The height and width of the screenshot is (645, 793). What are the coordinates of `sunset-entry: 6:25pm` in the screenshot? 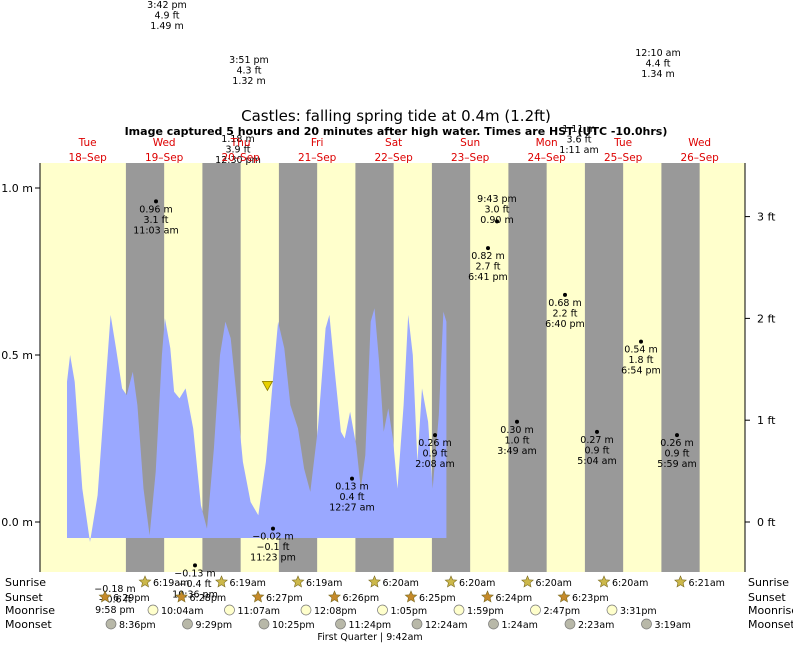 It's located at (430, 597).